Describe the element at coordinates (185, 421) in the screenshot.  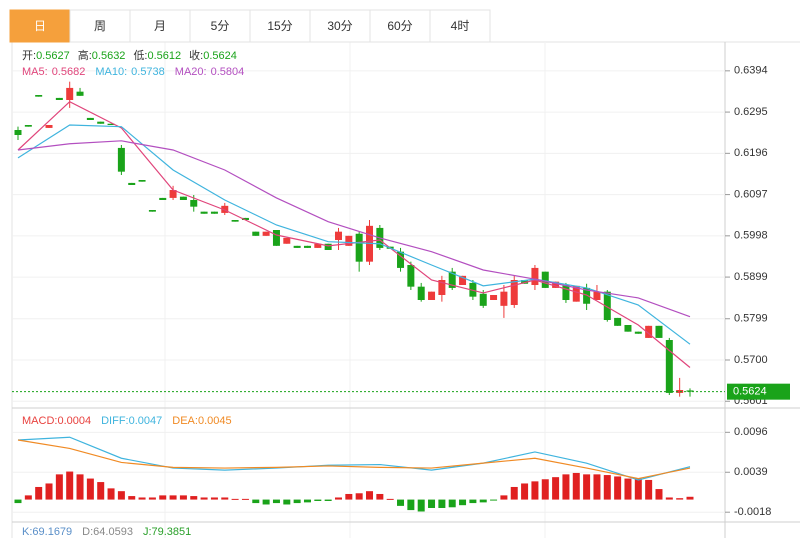
I see `legend-label: DEA:` at that location.